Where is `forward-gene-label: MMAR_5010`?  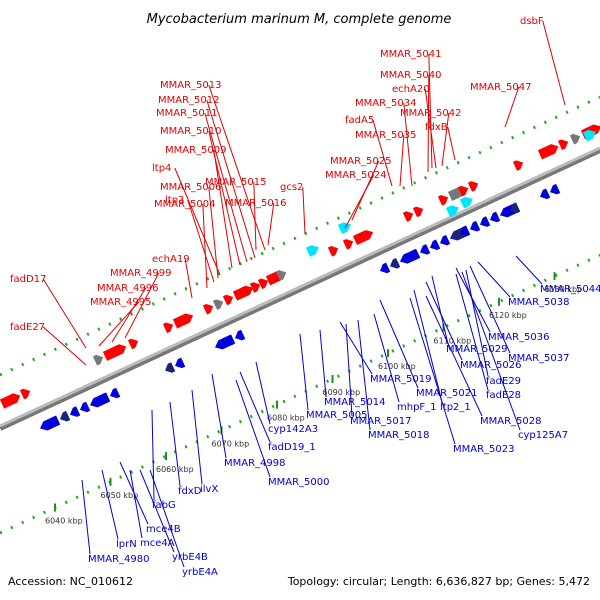 forward-gene-label: MMAR_5010 is located at coordinates (191, 131).